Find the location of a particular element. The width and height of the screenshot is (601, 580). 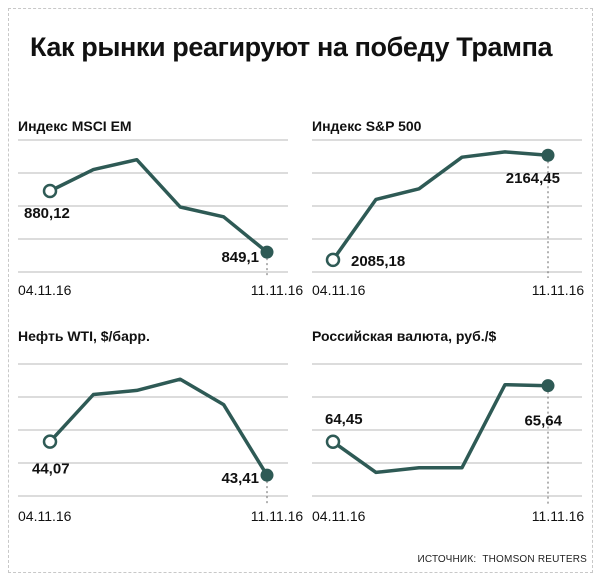

x-tick-label-end-2: 11.11.16 is located at coordinates (558, 290).